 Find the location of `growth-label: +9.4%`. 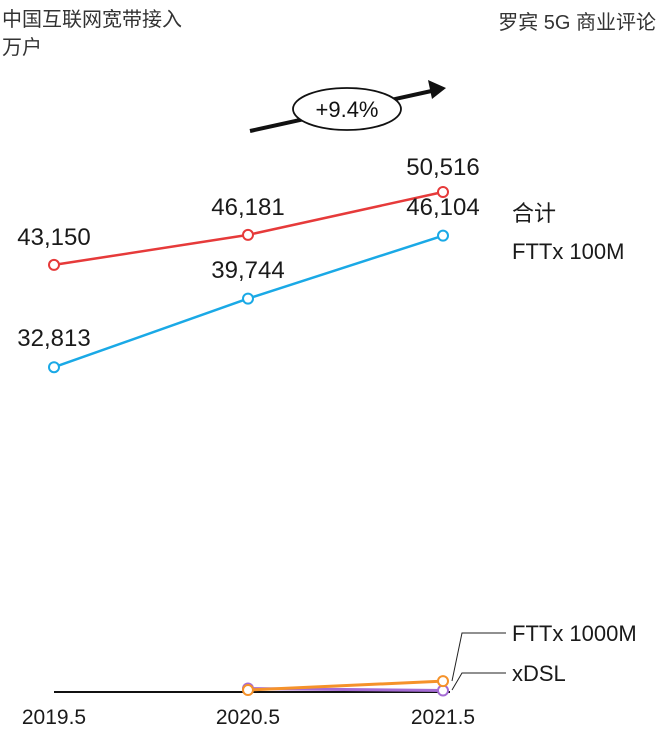

growth-label: +9.4% is located at coordinates (347, 109).